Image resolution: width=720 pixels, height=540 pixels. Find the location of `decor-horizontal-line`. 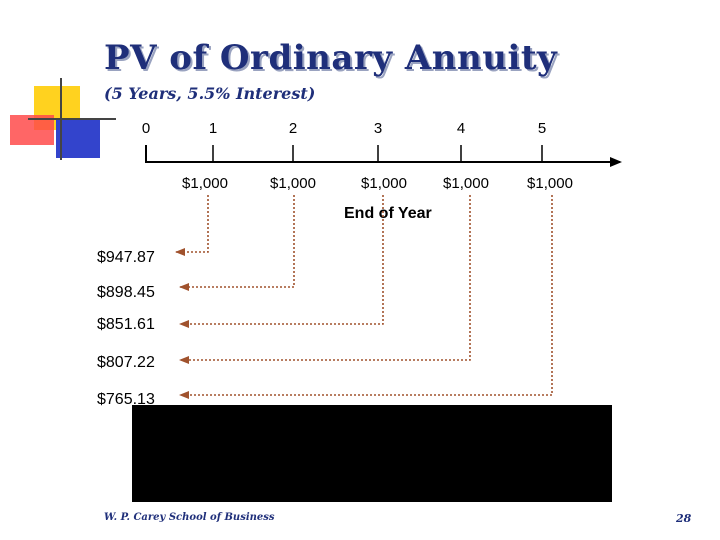

decor-horizontal-line is located at coordinates (72, 119).